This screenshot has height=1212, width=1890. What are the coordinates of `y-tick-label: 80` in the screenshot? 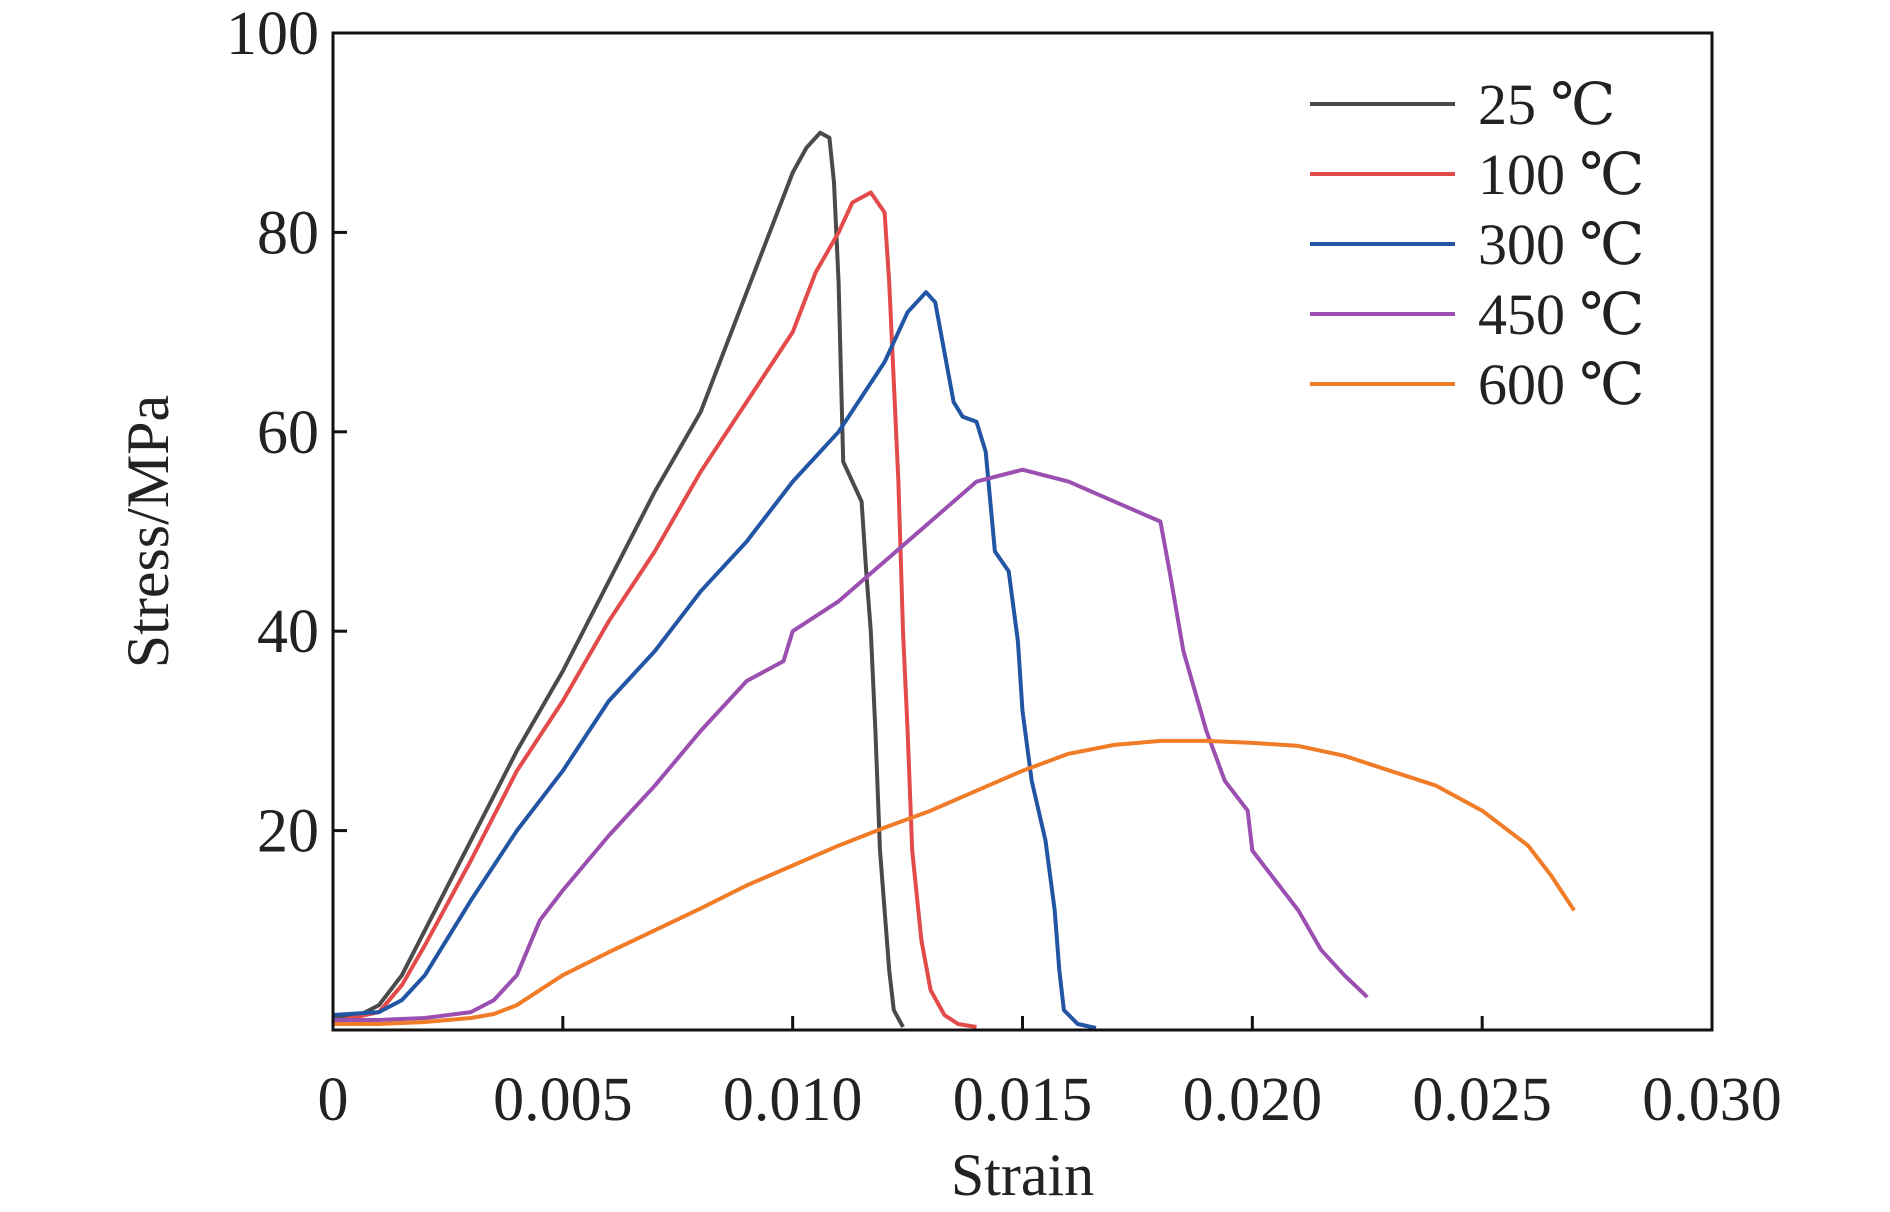 It's located at (288, 233).